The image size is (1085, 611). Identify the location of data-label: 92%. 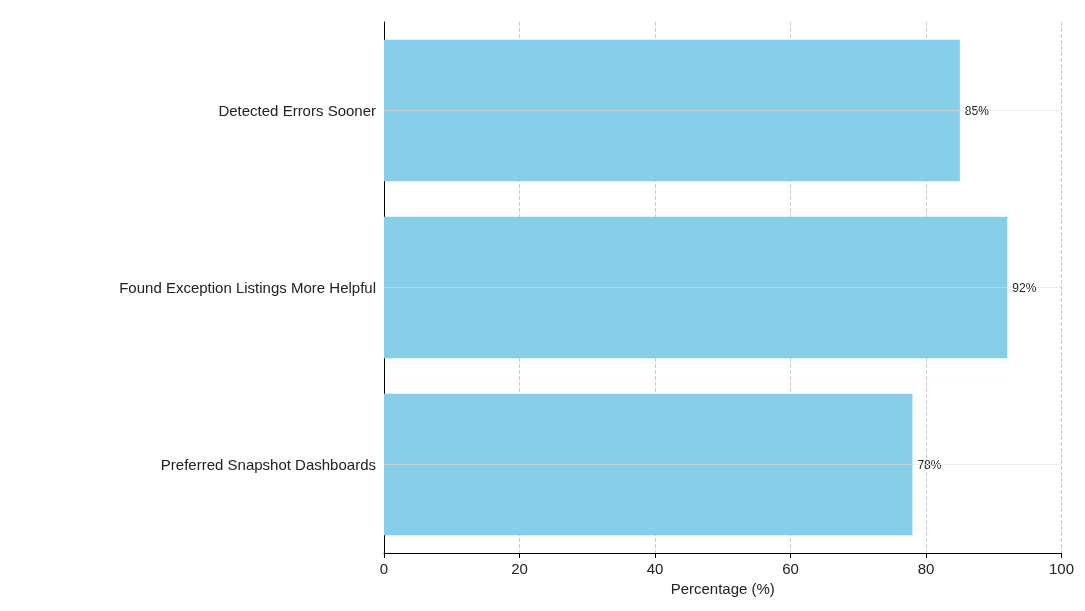
(1024, 287).